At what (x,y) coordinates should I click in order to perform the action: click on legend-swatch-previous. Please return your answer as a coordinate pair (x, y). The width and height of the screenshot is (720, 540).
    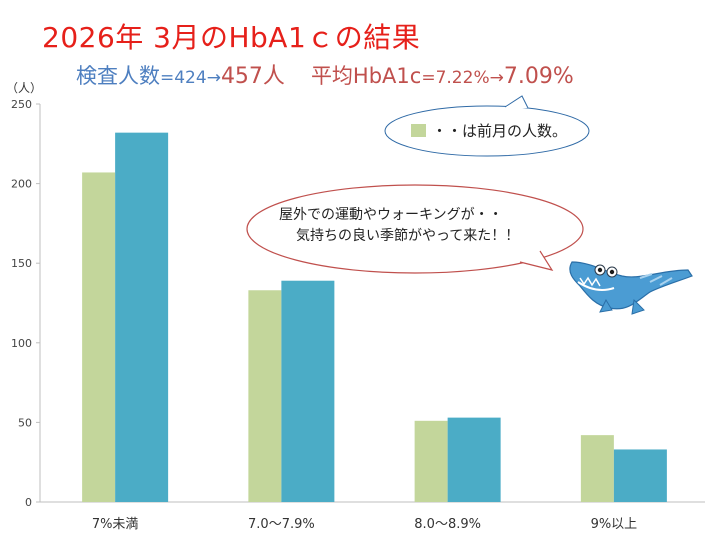
    Looking at the image, I should click on (418, 130).